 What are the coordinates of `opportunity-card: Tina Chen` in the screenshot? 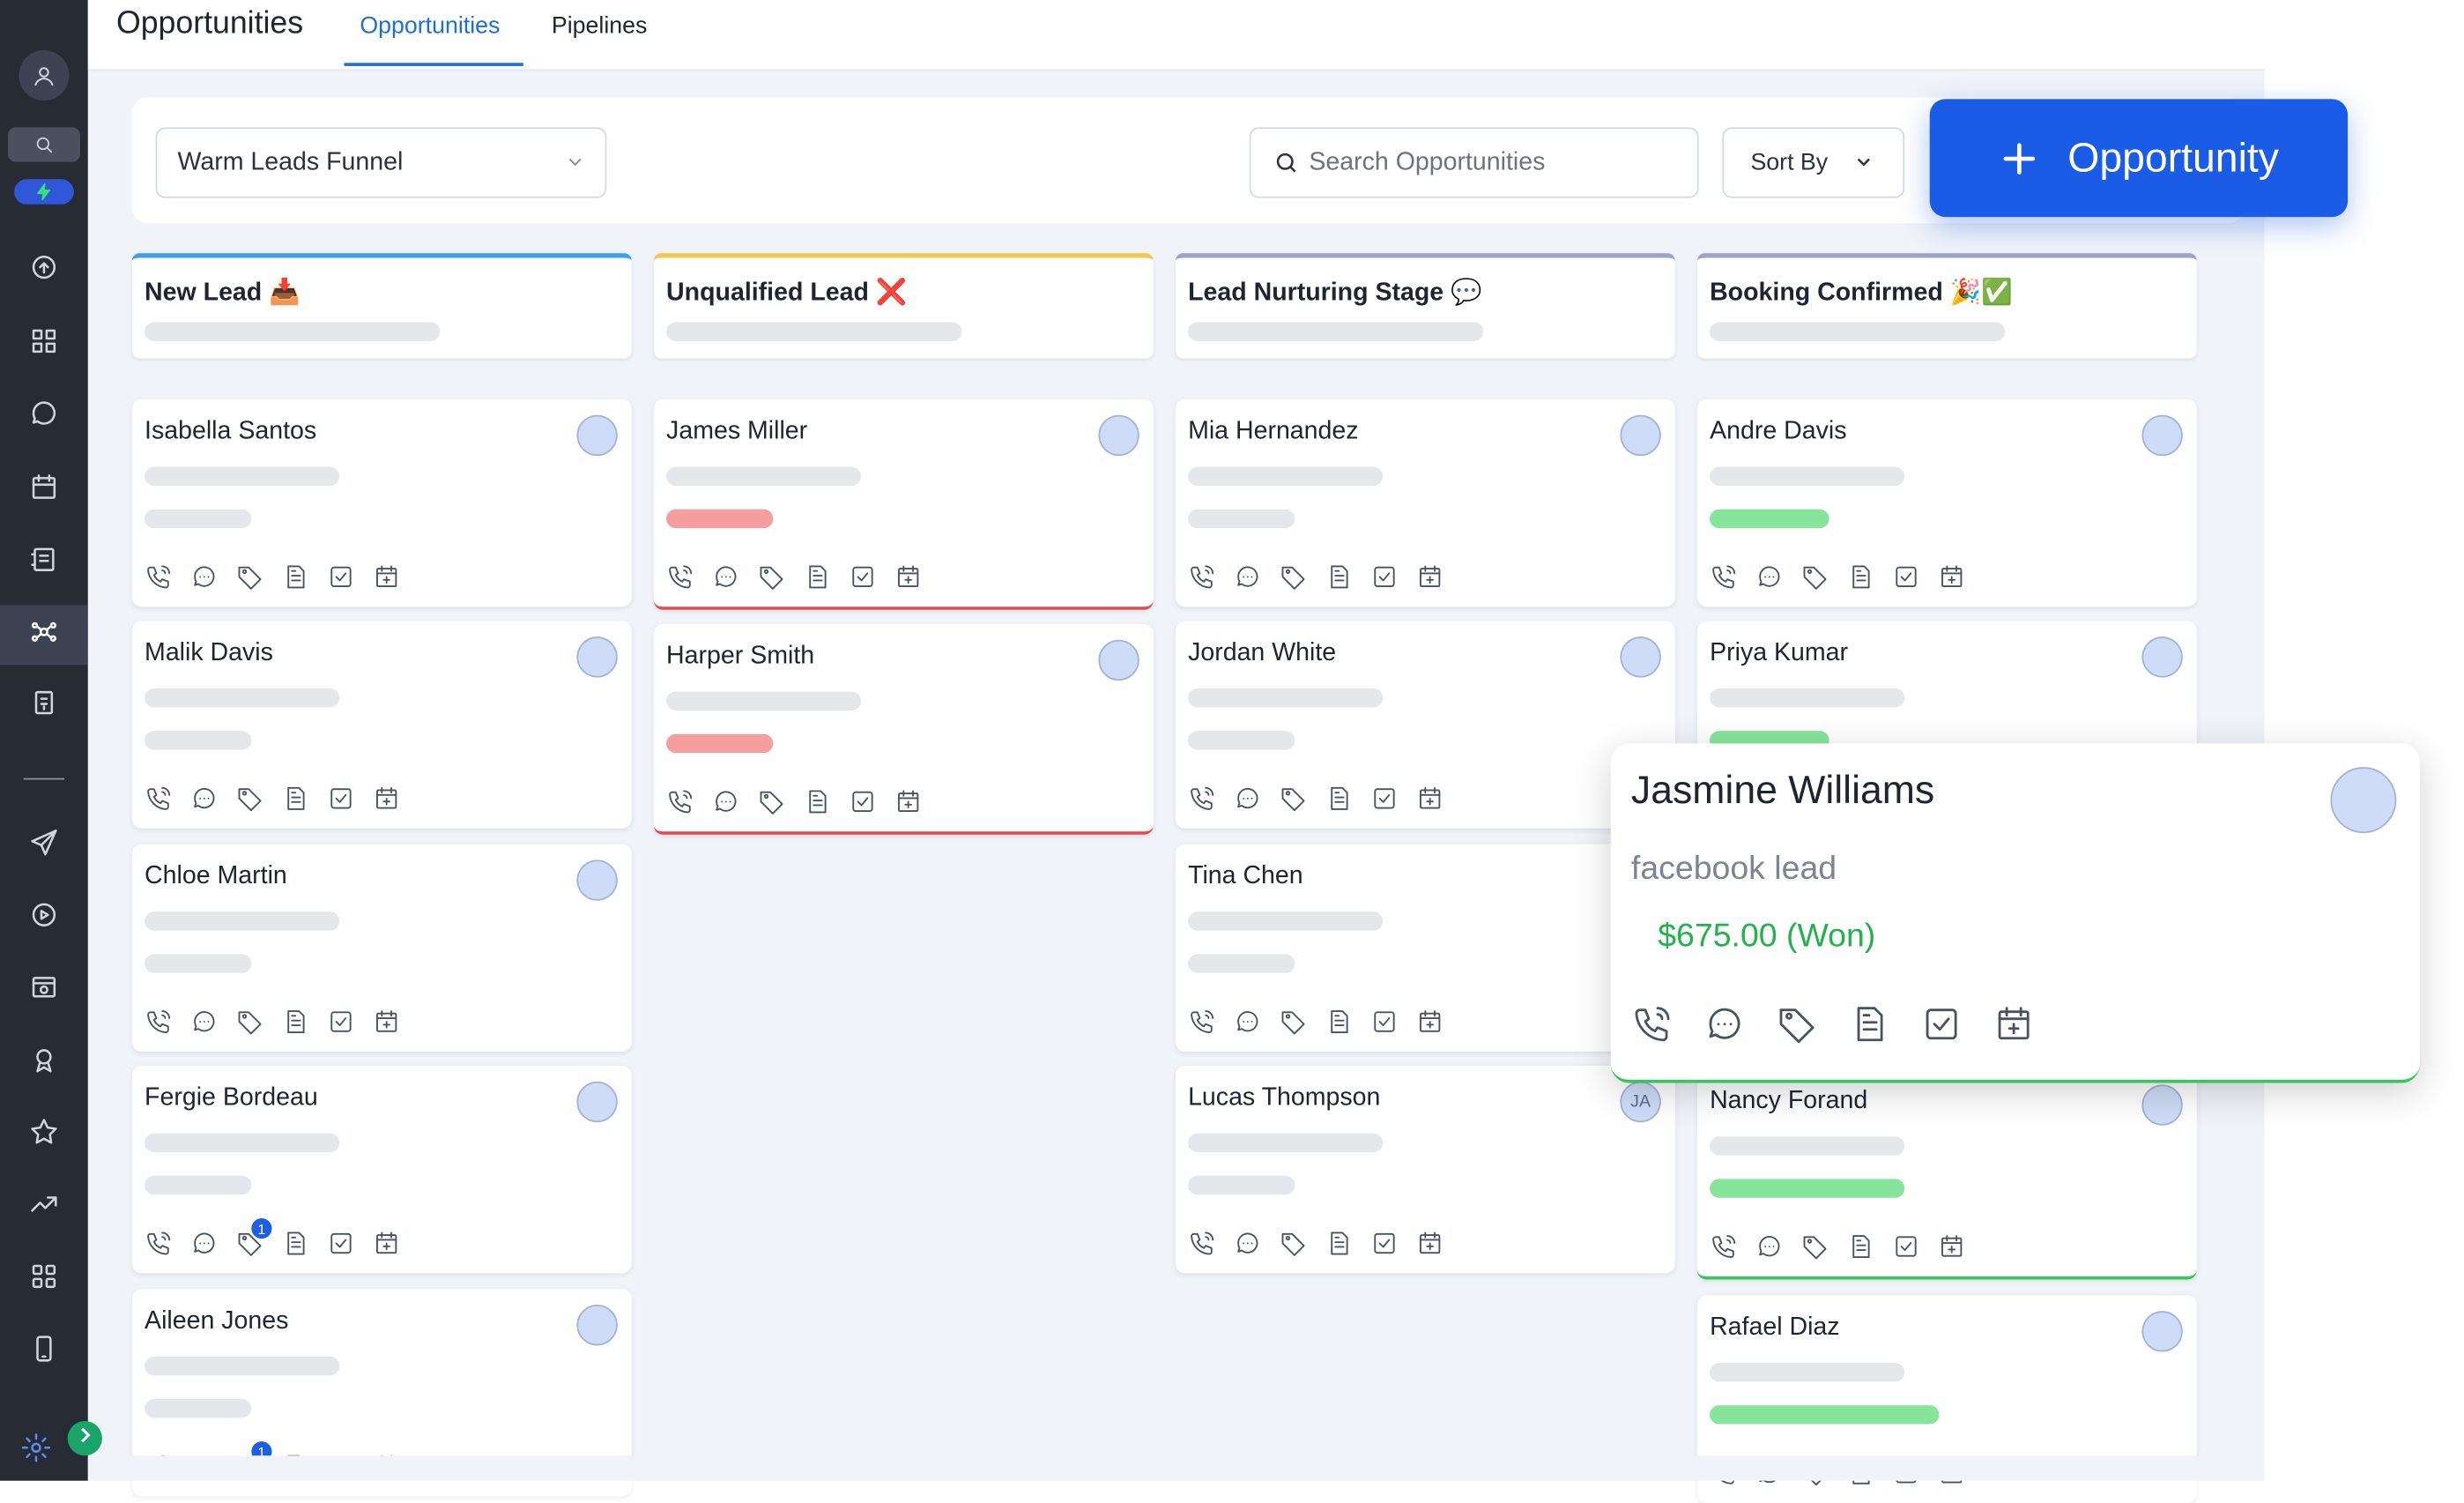 It's located at (1425, 948).